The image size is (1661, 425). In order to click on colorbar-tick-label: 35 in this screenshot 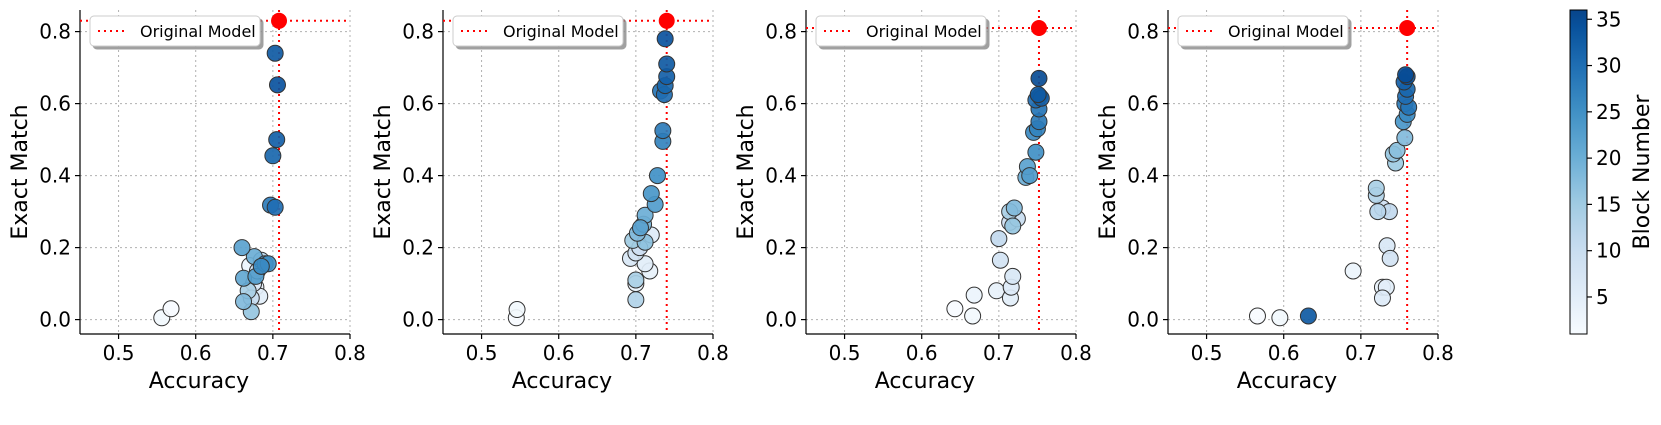, I will do `click(1608, 19)`.